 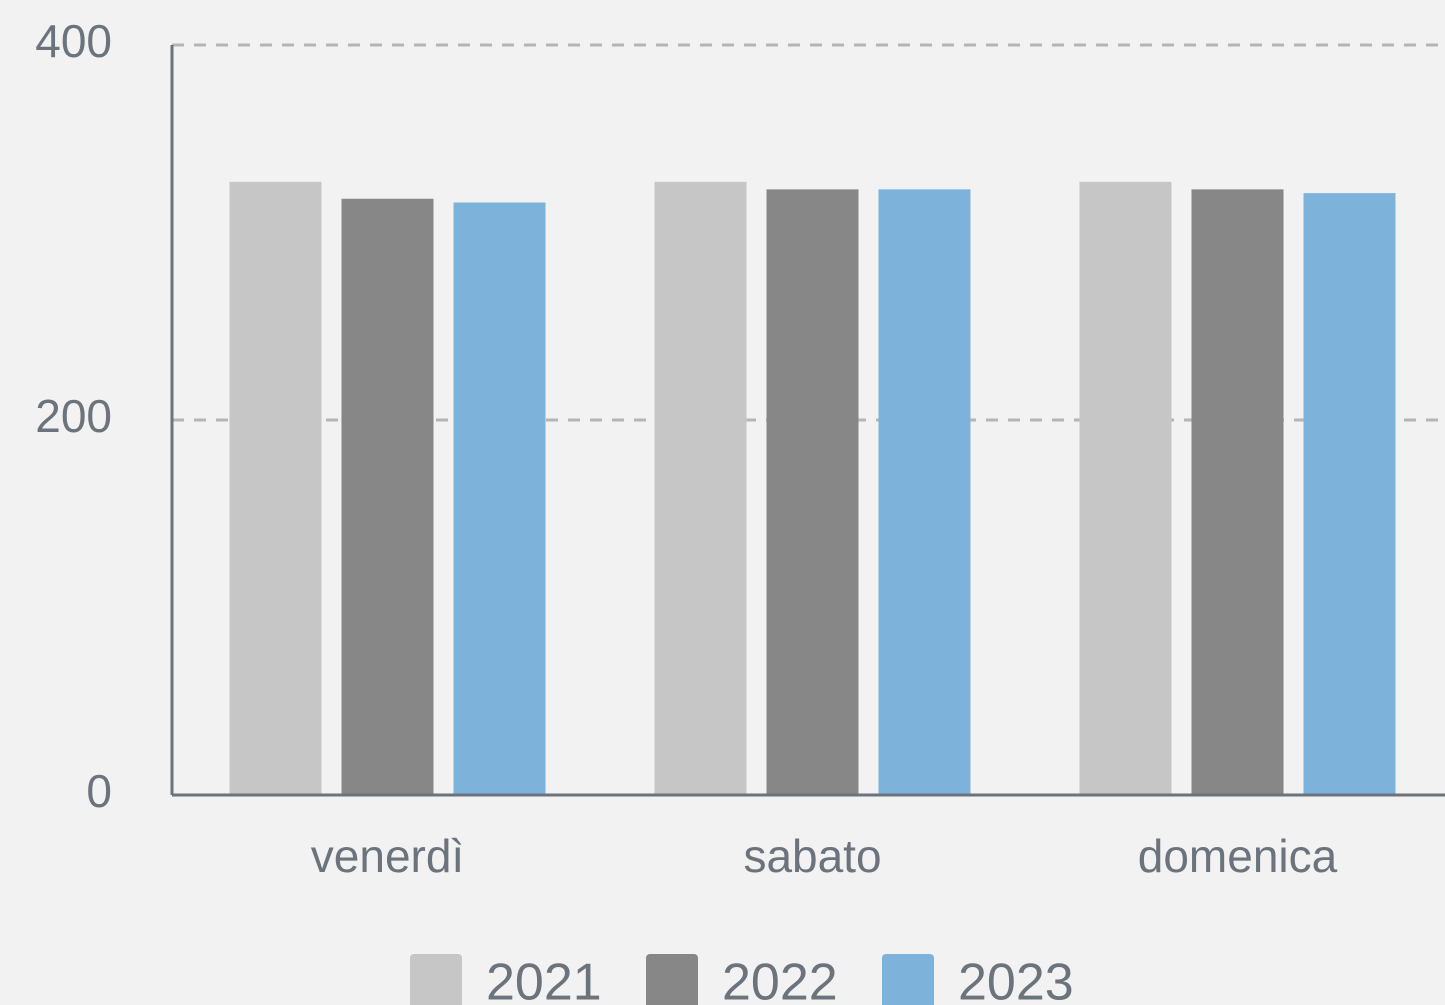 What do you see at coordinates (387, 856) in the screenshot?
I see `x-tick-label: venerdì` at bounding box center [387, 856].